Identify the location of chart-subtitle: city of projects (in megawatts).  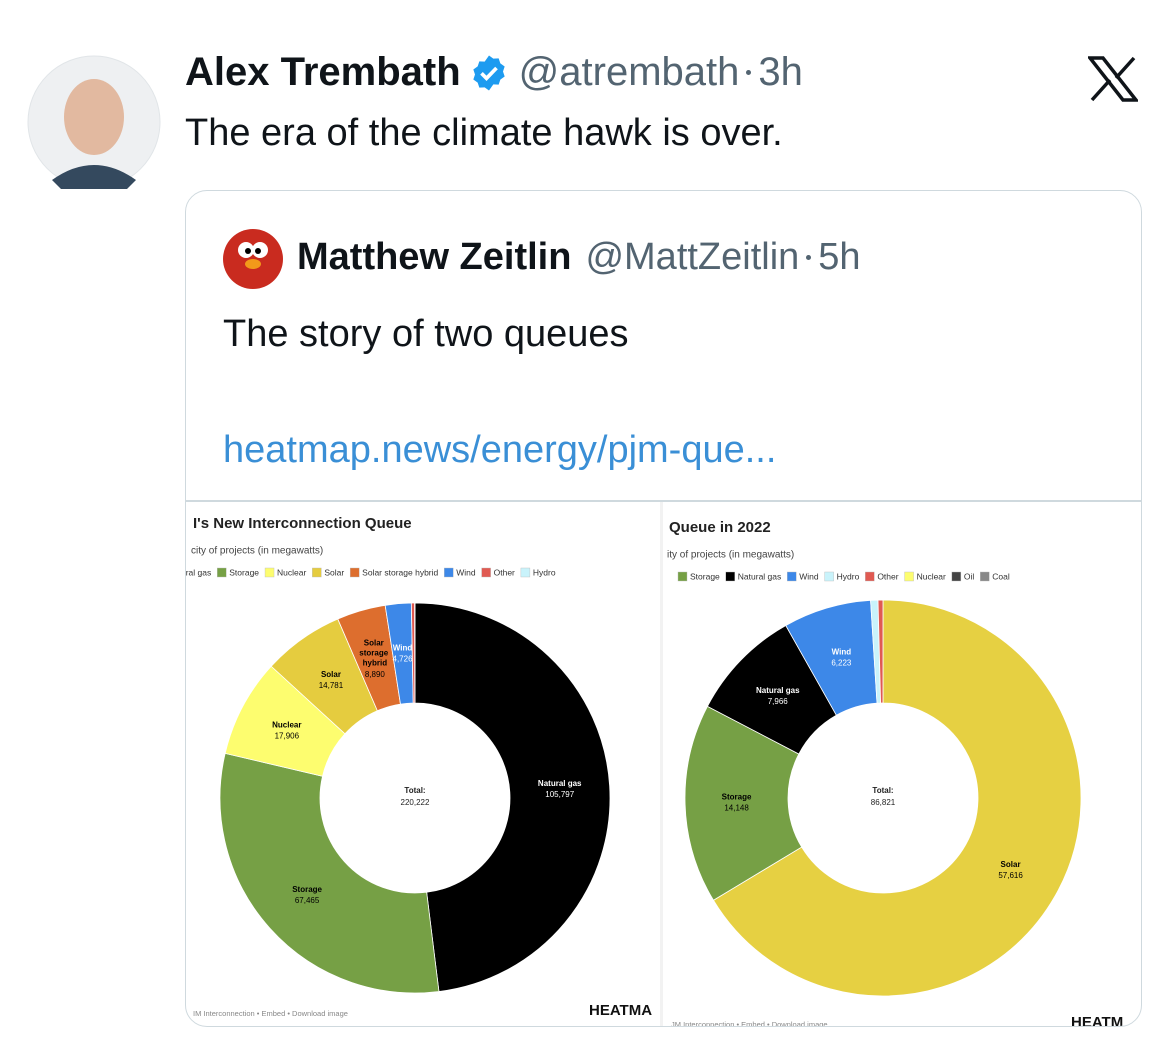
(257, 551).